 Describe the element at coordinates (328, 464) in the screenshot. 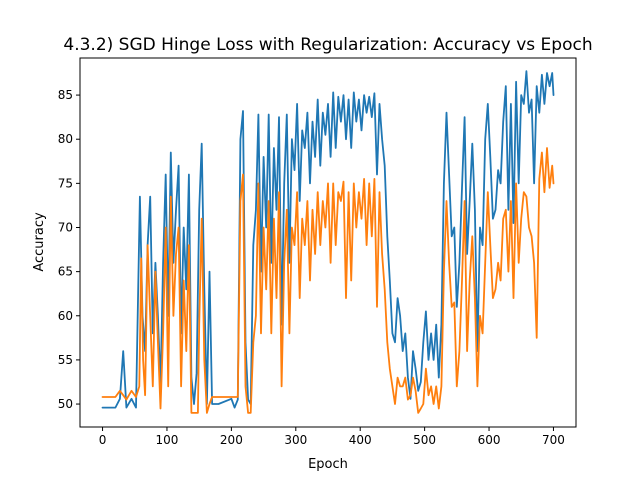

I see `x-axis-label: Epoch` at that location.